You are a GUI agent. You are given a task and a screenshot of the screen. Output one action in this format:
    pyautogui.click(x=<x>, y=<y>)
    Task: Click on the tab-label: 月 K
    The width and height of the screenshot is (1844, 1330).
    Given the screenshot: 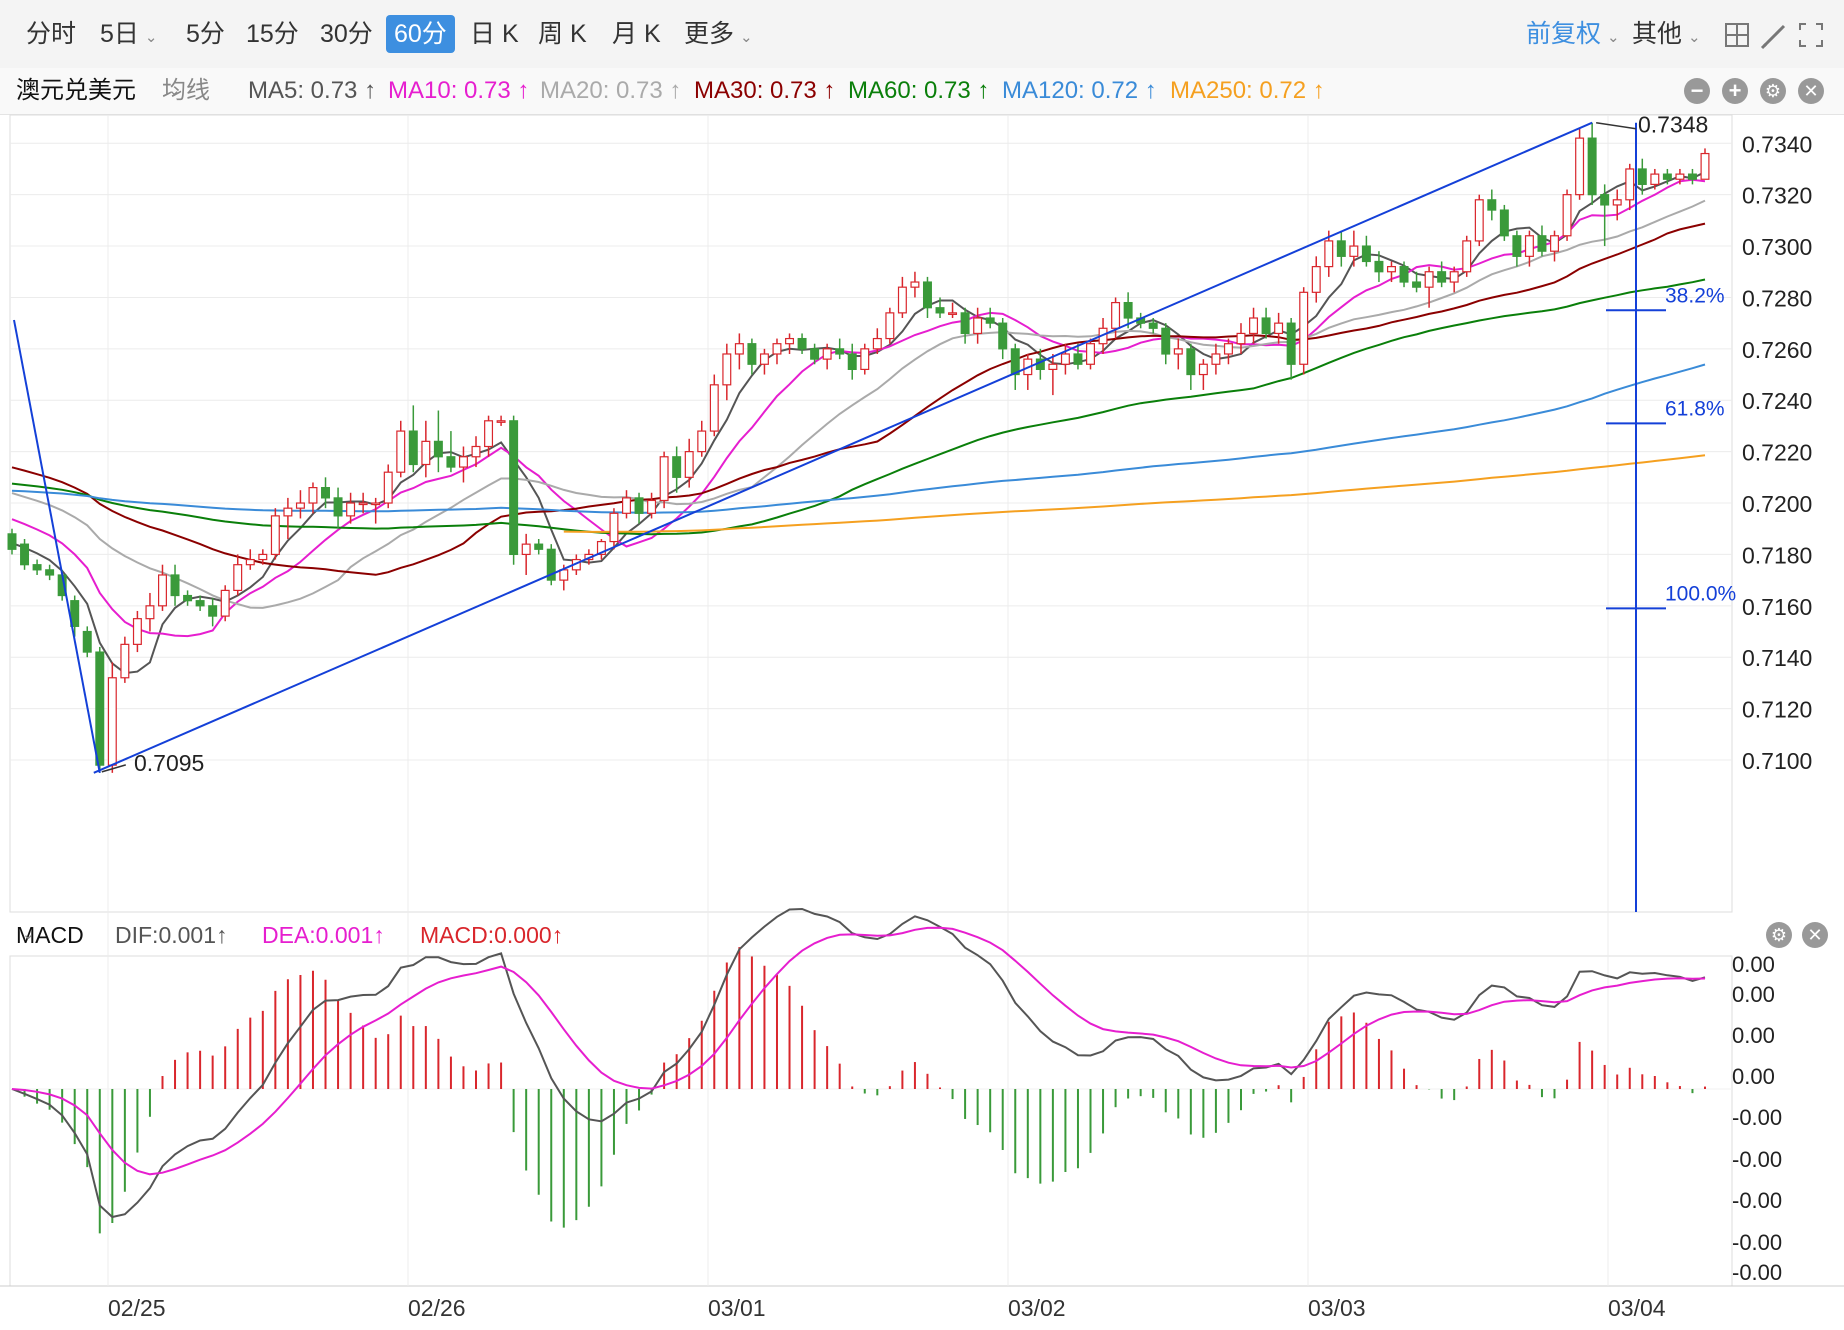 What is the action you would take?
    pyautogui.click(x=636, y=34)
    